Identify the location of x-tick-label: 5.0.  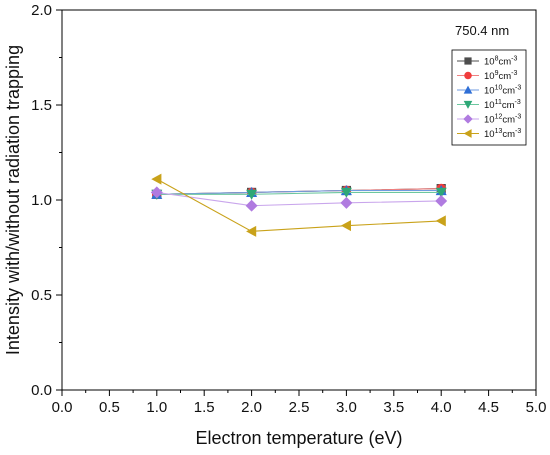
(536, 407).